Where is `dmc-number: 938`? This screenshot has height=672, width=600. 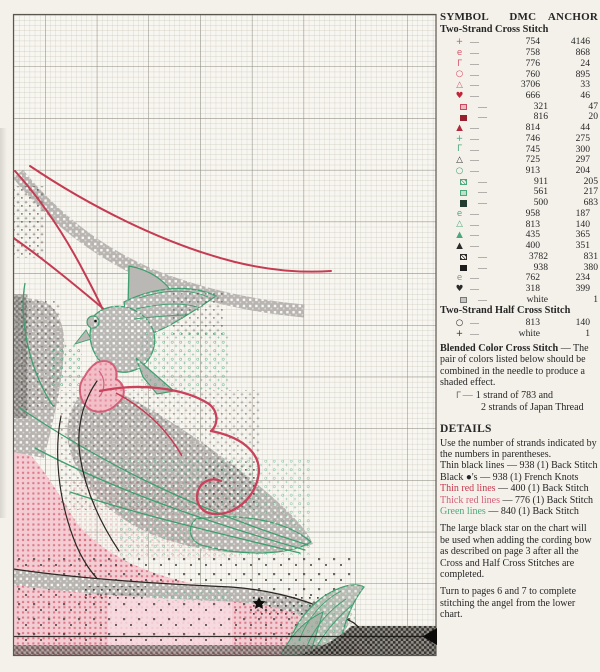 dmc-number: 938 is located at coordinates (540, 267).